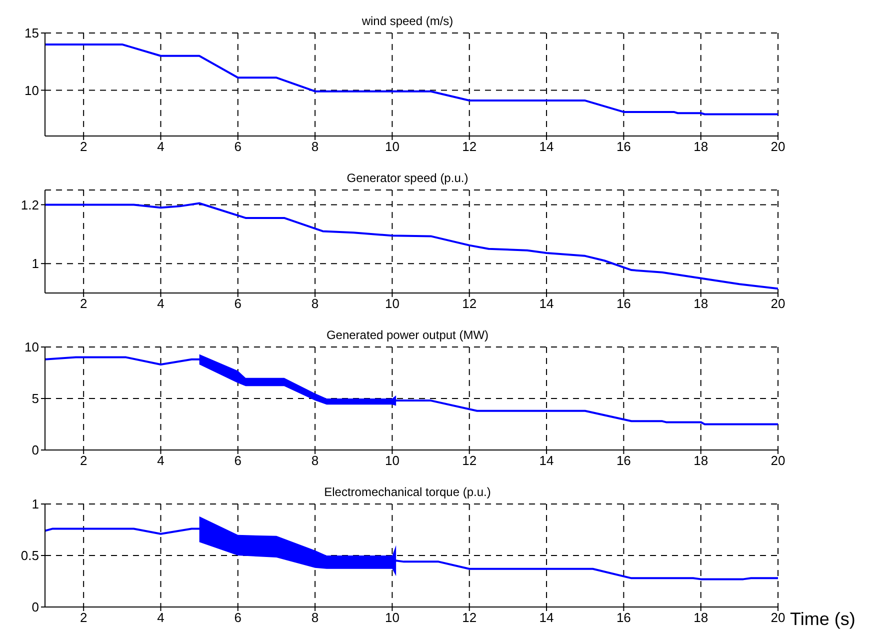  What do you see at coordinates (35, 398) in the screenshot?
I see `y-tick-label: 5` at bounding box center [35, 398].